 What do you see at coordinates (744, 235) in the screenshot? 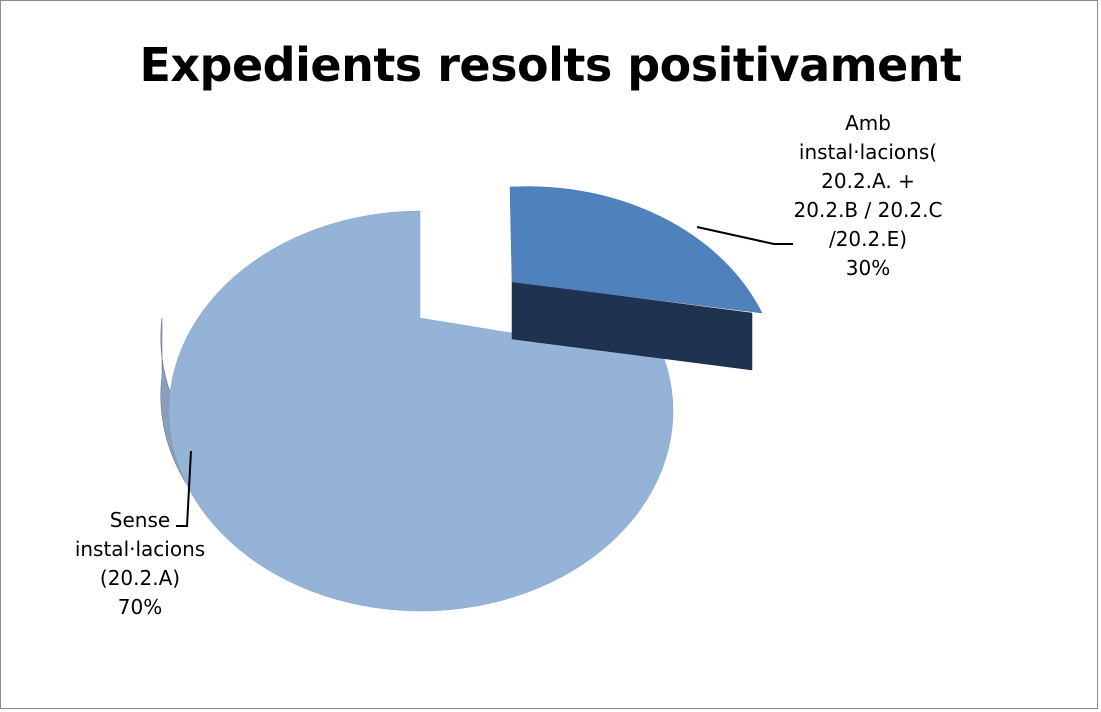
I see `leader-line-amb` at bounding box center [744, 235].